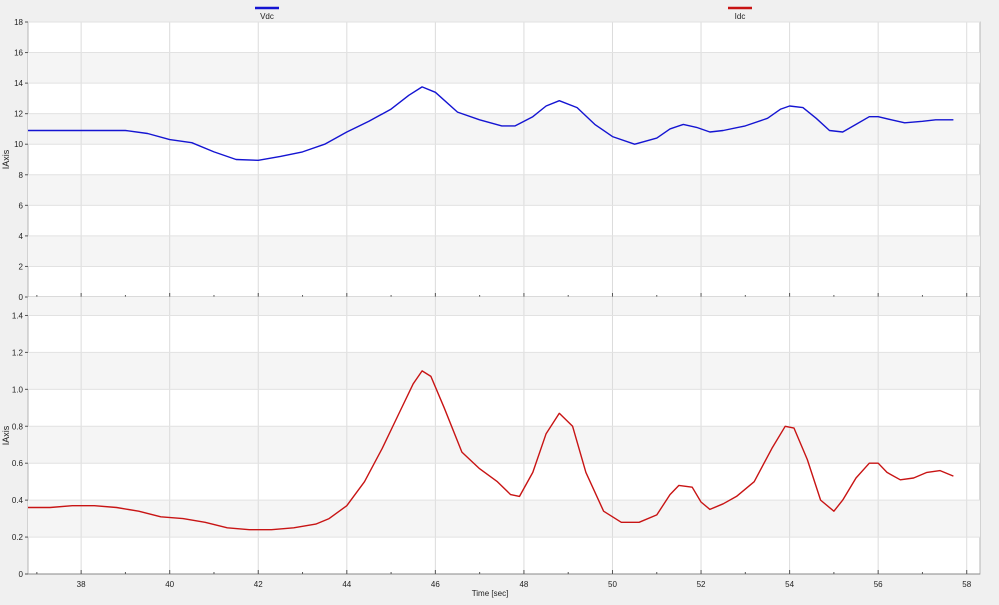  What do you see at coordinates (435, 584) in the screenshot?
I see `x-tick-label: 46` at bounding box center [435, 584].